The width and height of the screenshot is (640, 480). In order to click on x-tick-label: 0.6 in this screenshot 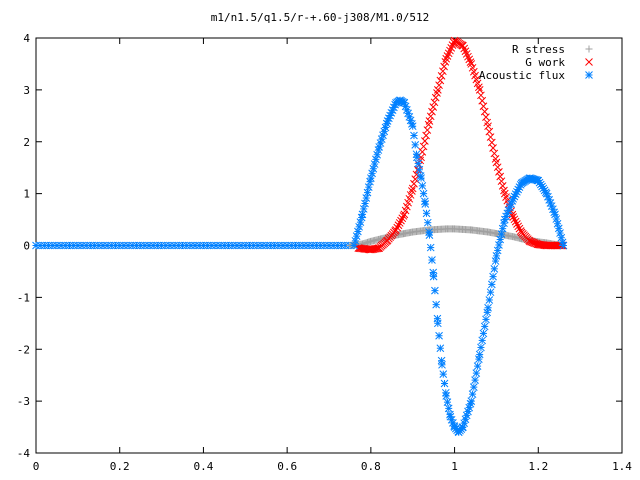, I will do `click(287, 466)`.